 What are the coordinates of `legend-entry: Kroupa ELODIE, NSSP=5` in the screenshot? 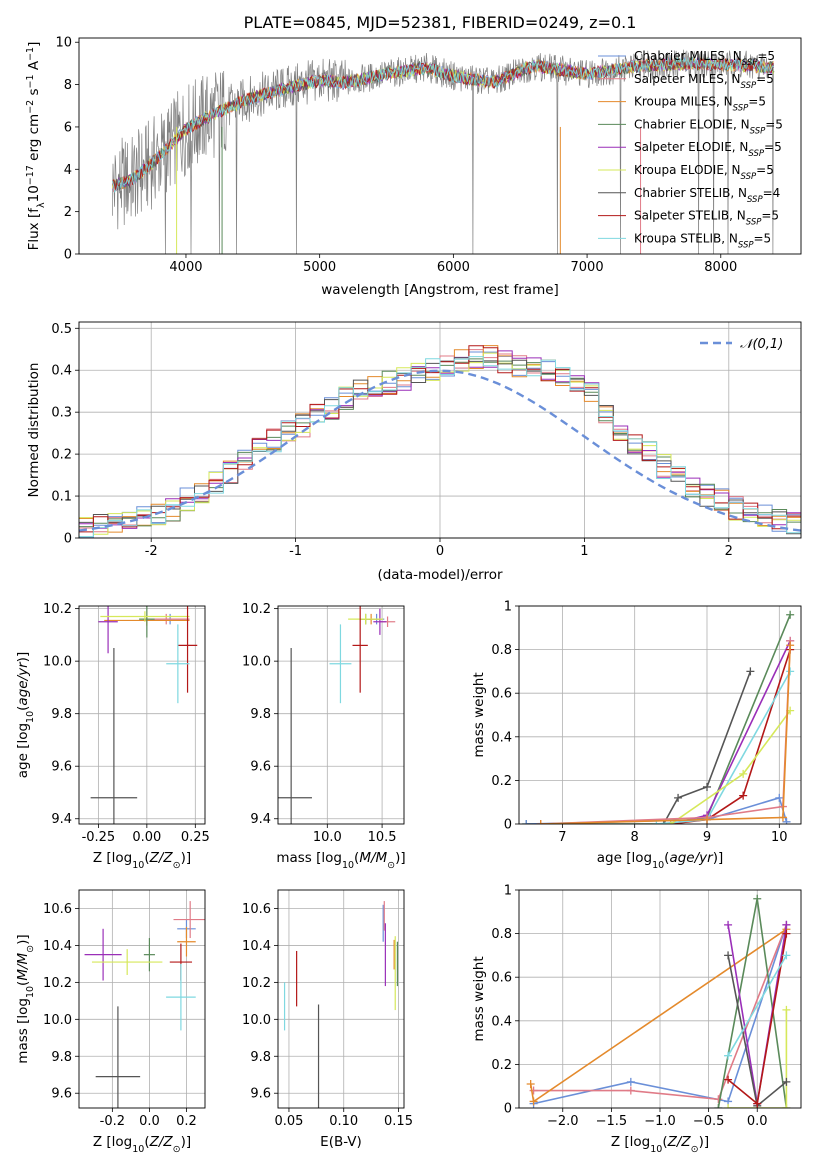 It's located at (704, 172).